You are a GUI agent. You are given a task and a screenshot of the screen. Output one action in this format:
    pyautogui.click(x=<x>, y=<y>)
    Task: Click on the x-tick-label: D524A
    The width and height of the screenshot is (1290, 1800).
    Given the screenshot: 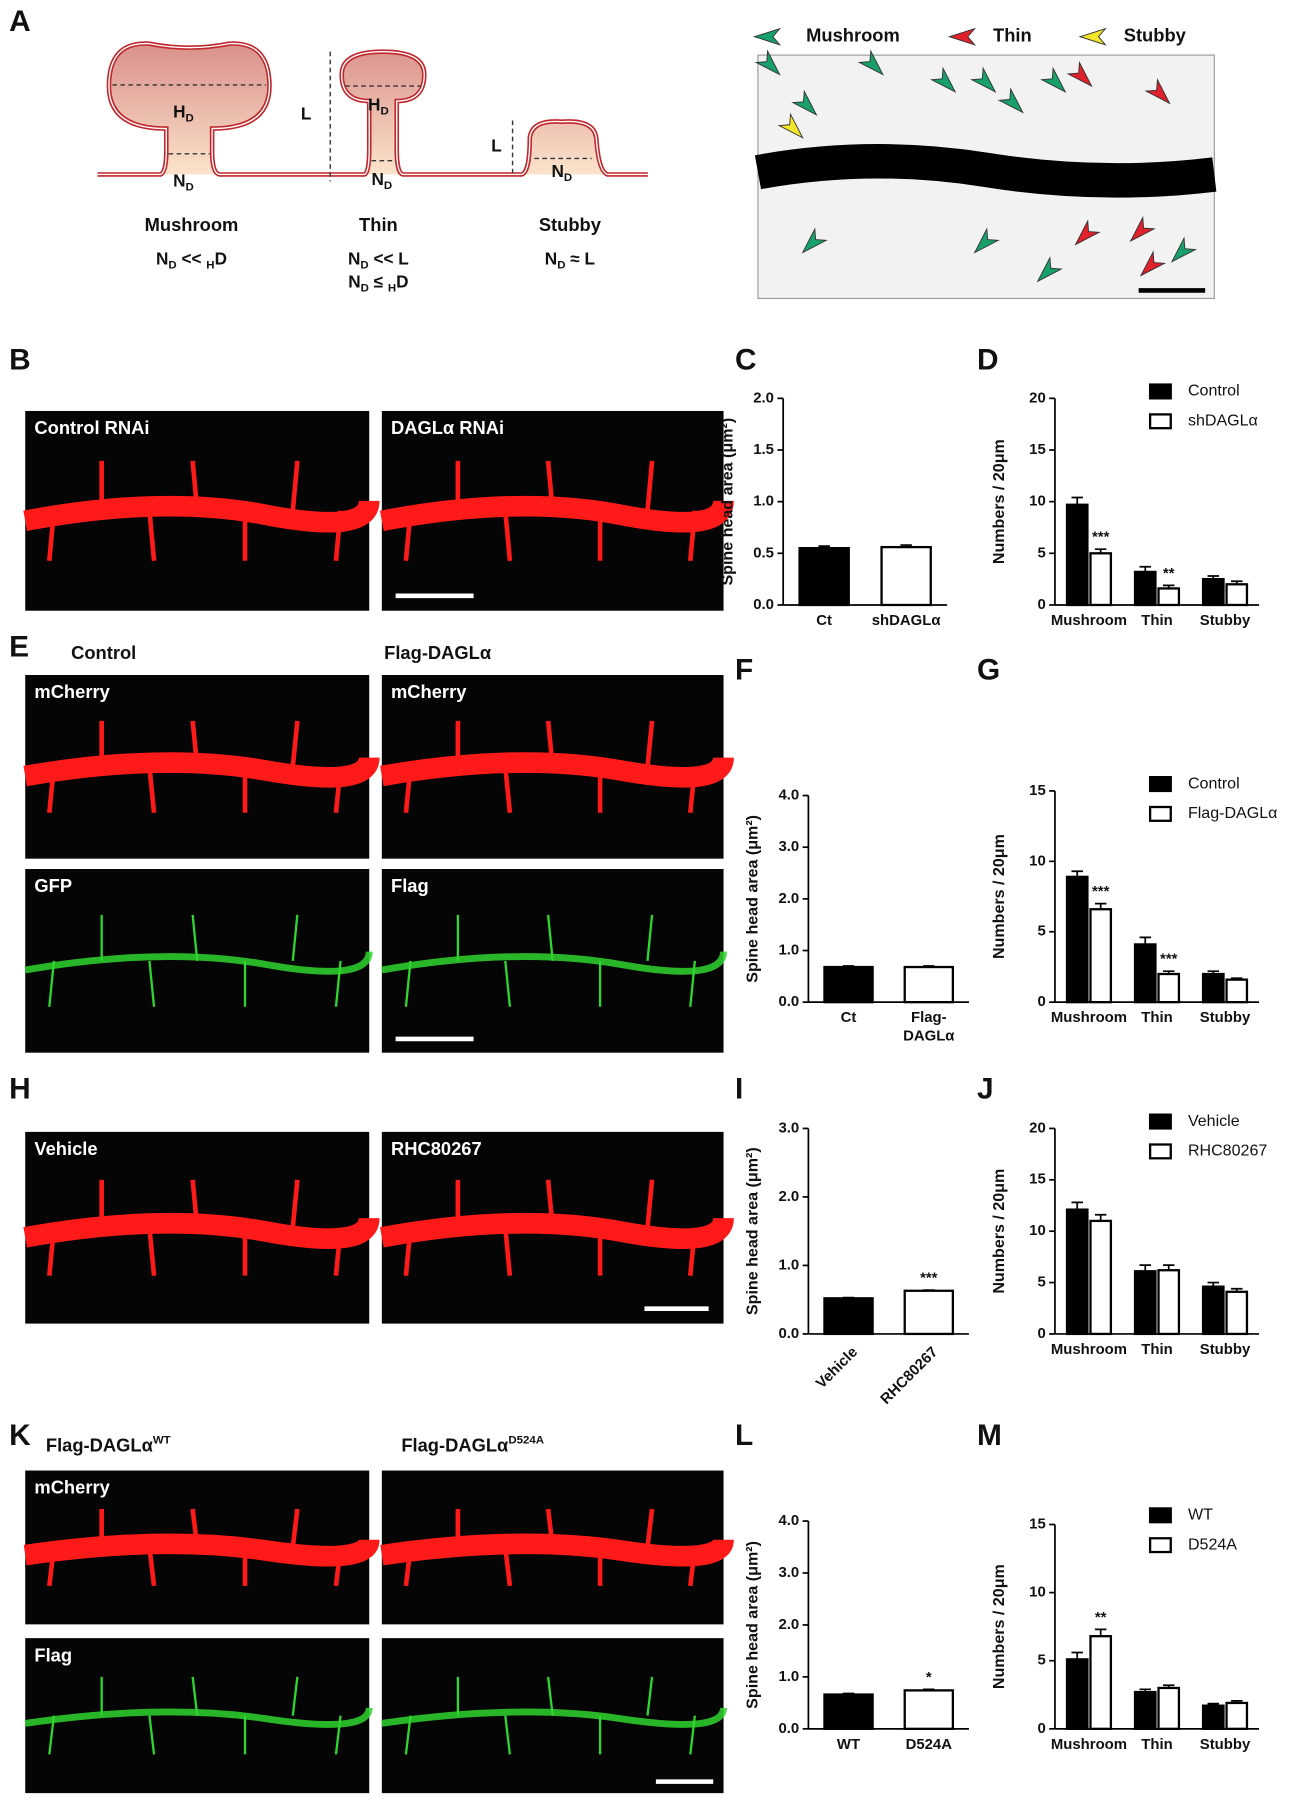 What is the action you would take?
    pyautogui.click(x=929, y=1745)
    